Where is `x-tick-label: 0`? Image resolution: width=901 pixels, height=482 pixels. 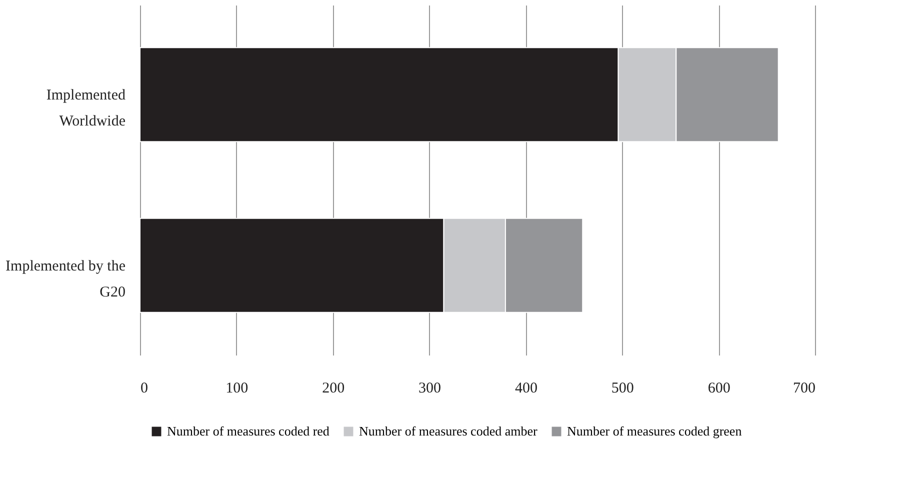 x-tick-label: 0 is located at coordinates (144, 388).